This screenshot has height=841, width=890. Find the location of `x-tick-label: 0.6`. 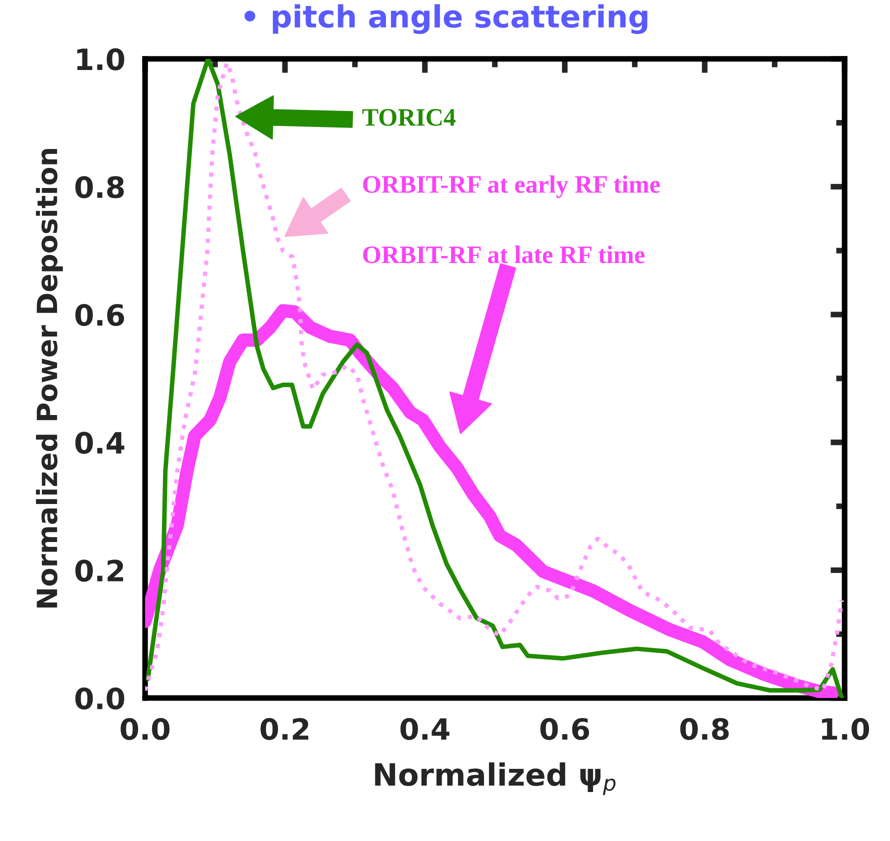

x-tick-label: 0.6 is located at coordinates (565, 729).